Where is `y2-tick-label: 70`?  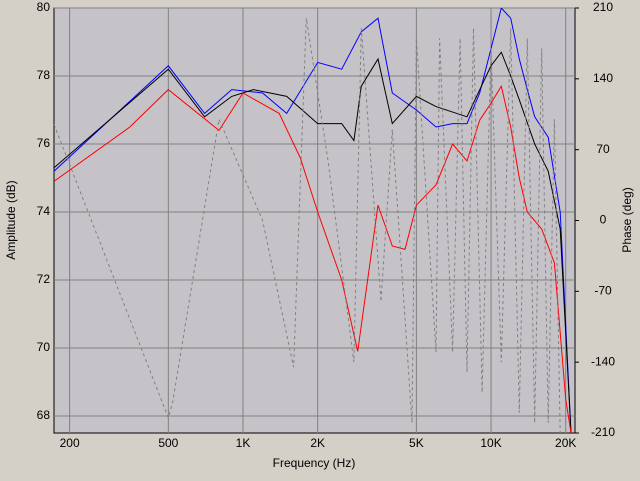
y2-tick-label: 70 is located at coordinates (603, 149).